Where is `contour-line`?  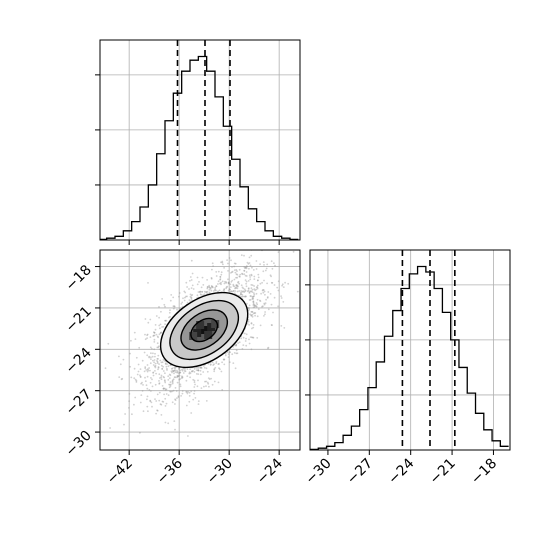 contour-line is located at coordinates (204, 330).